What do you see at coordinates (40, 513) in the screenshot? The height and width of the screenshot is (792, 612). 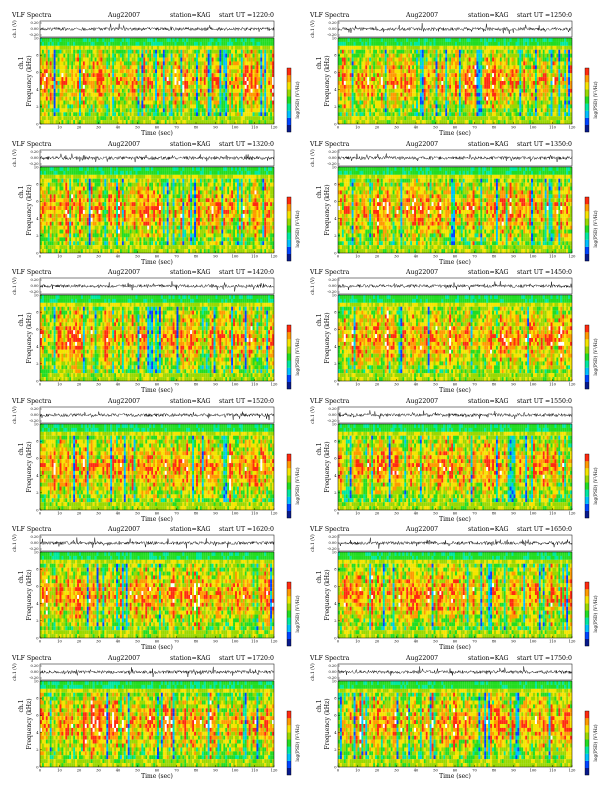 I see `x-tick-label: 0` at bounding box center [40, 513].